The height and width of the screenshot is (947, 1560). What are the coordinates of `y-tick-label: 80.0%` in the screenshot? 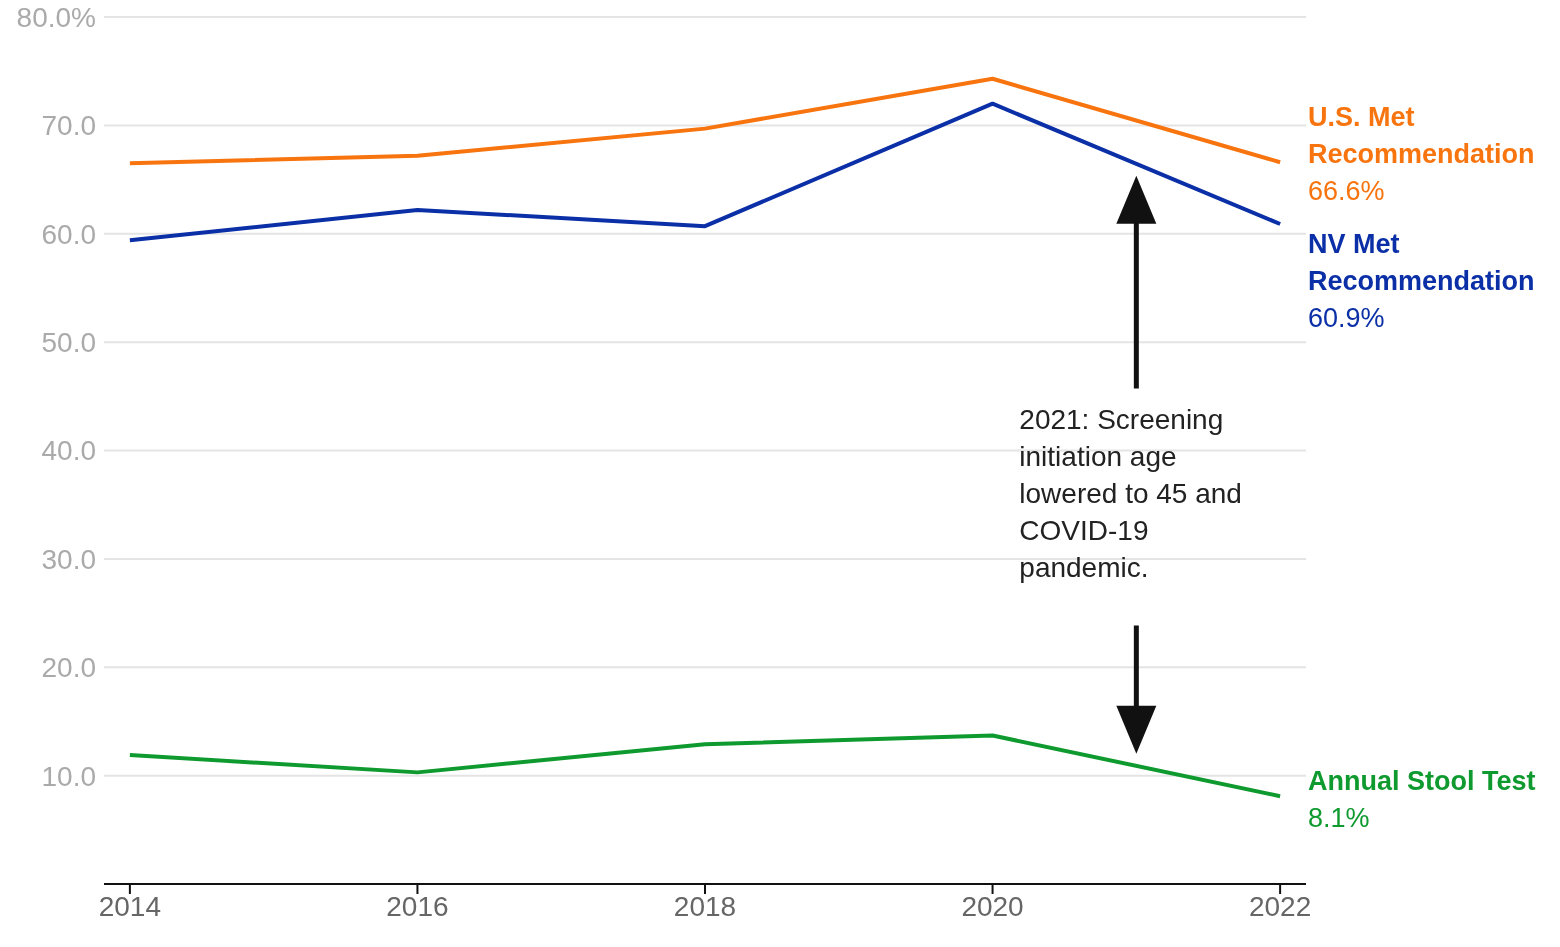 It's located at (56, 17).